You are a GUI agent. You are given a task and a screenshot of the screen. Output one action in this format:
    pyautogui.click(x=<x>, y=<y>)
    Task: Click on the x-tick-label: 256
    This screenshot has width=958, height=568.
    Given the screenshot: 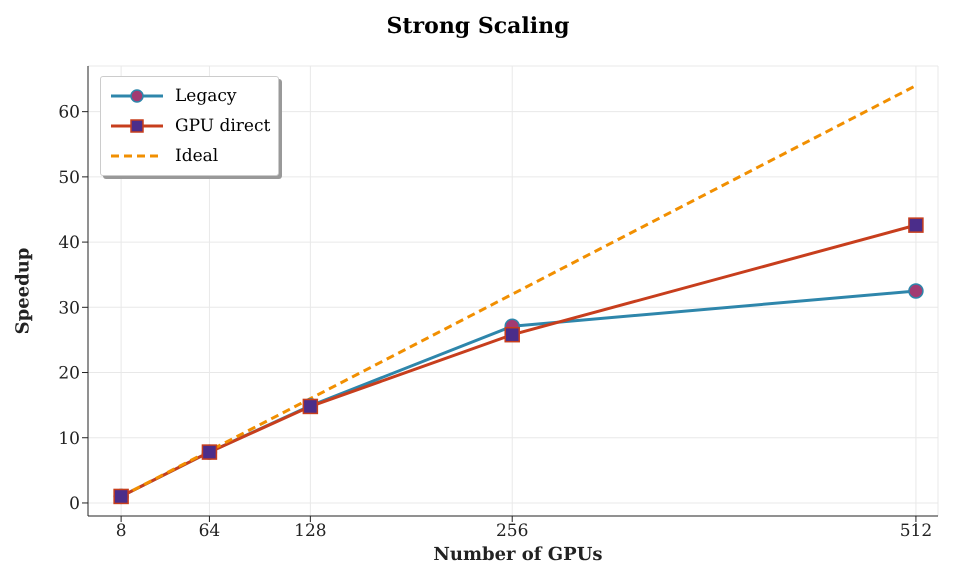 What is the action you would take?
    pyautogui.click(x=512, y=531)
    